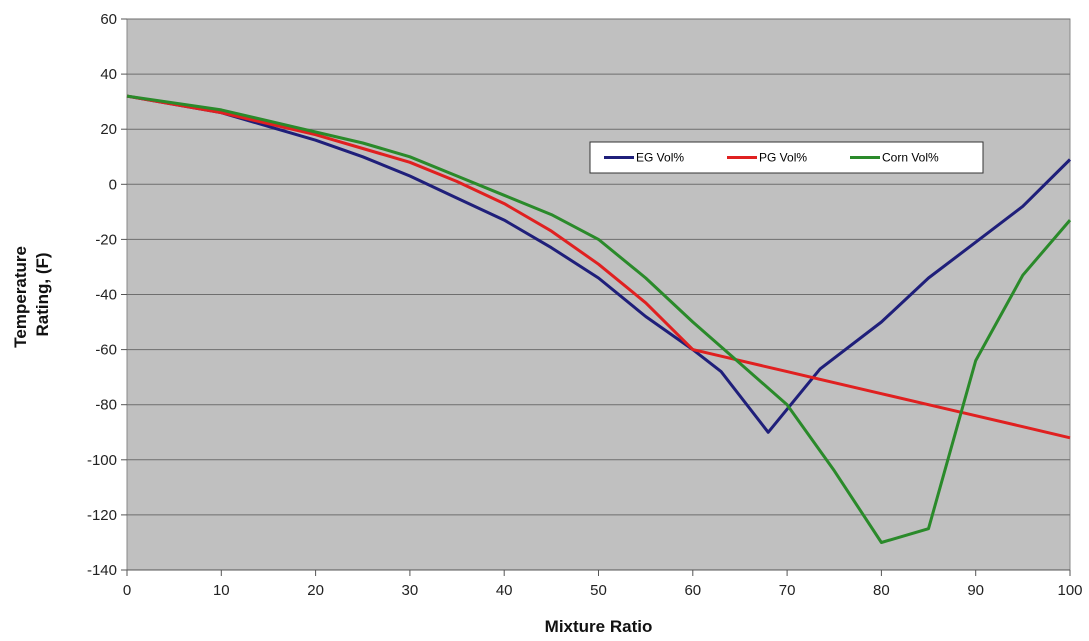 Image resolution: width=1089 pixels, height=641 pixels. What do you see at coordinates (31, 294) in the screenshot?
I see `y-axis-title: Temperature Rating, (F)` at bounding box center [31, 294].